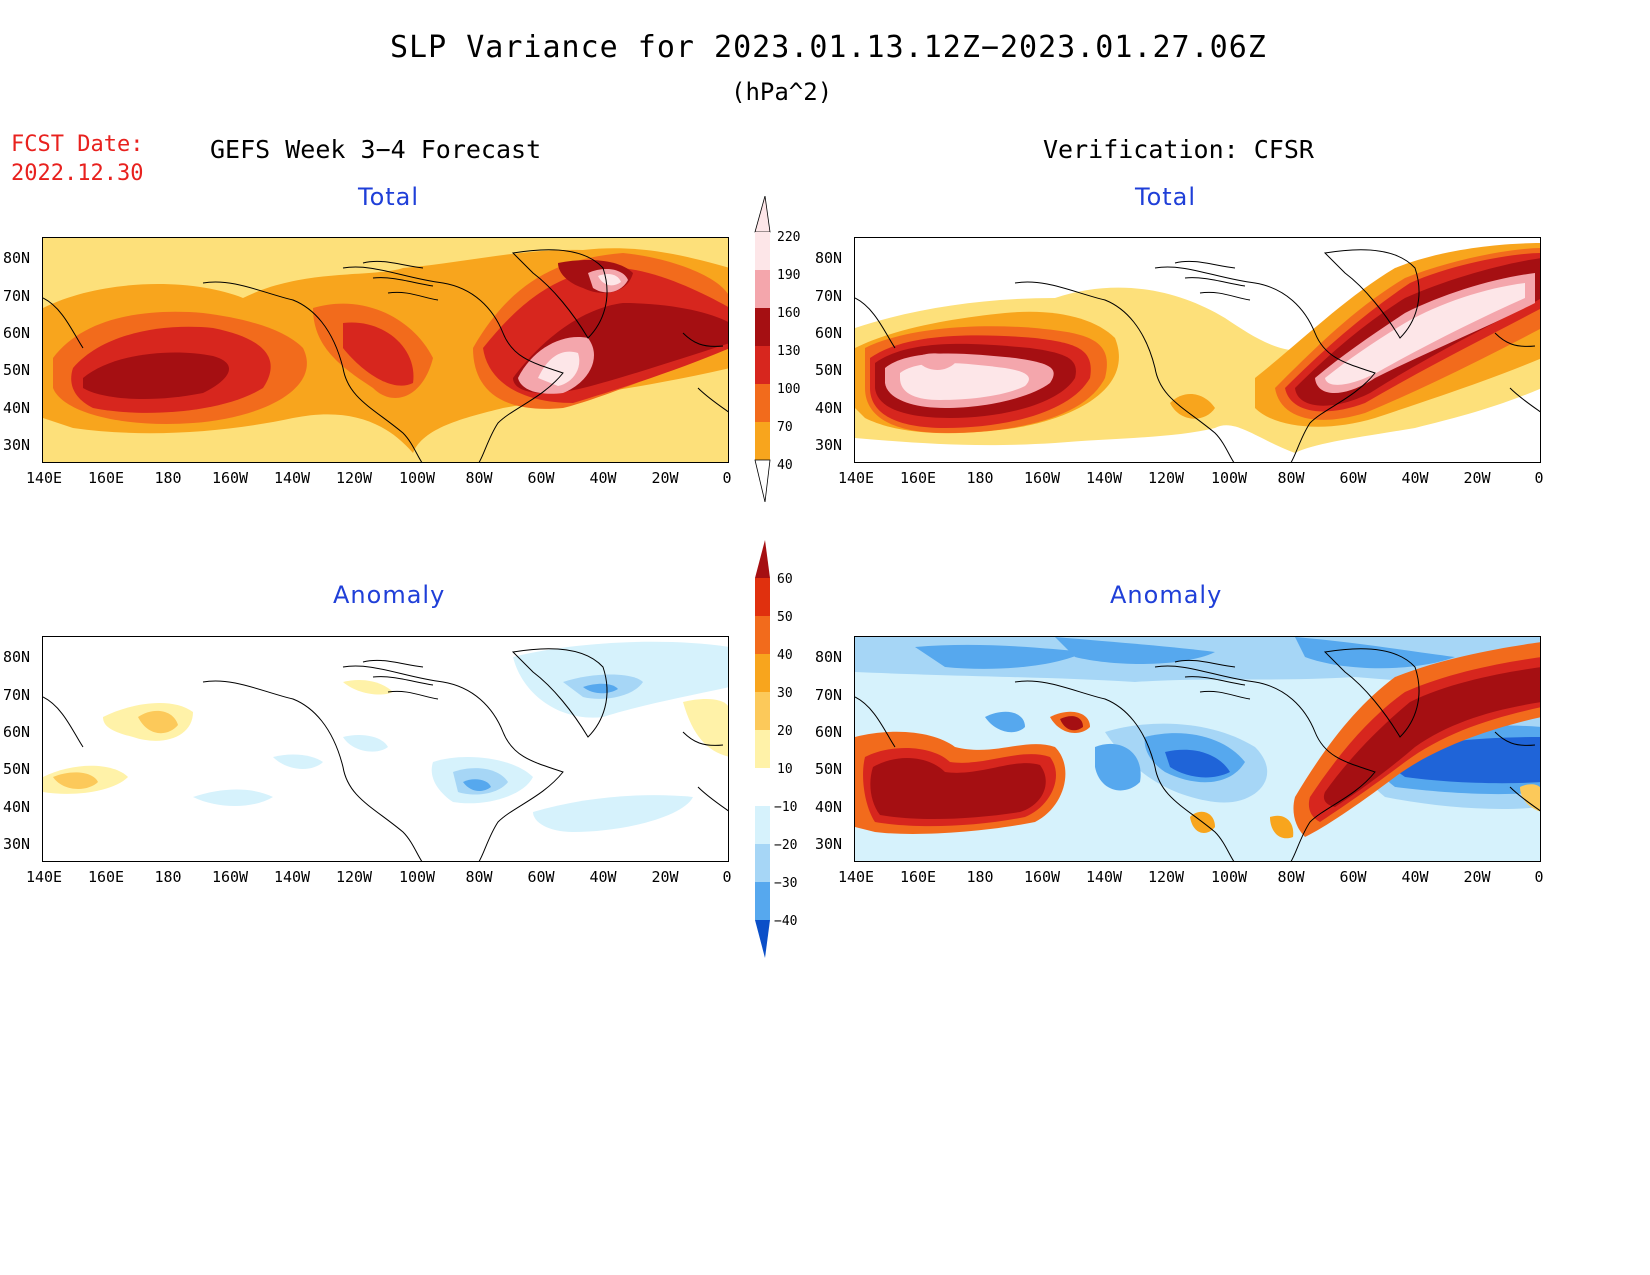  What do you see at coordinates (785, 693) in the screenshot?
I see `colorbar-anomaly-label: 30` at bounding box center [785, 693].